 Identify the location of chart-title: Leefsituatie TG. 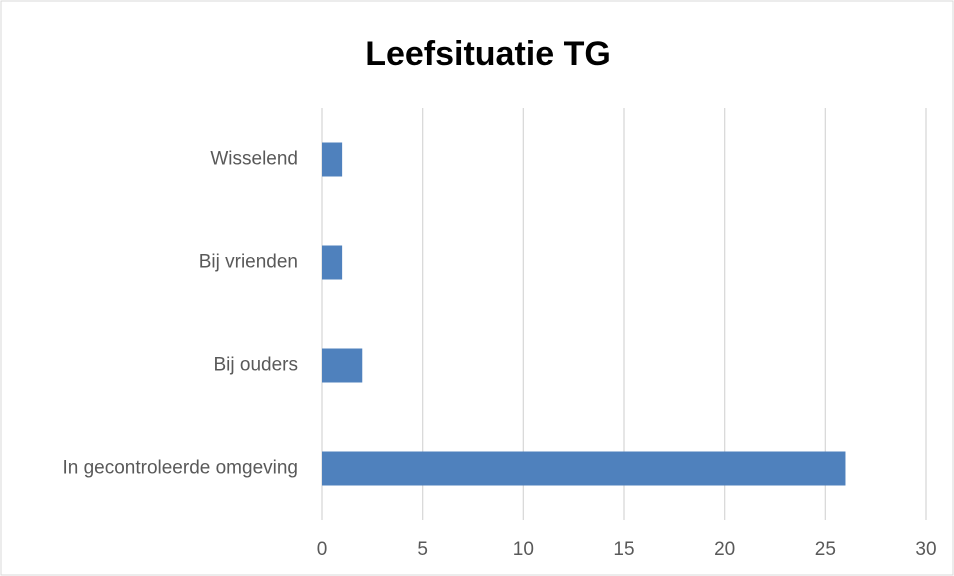
(488, 54).